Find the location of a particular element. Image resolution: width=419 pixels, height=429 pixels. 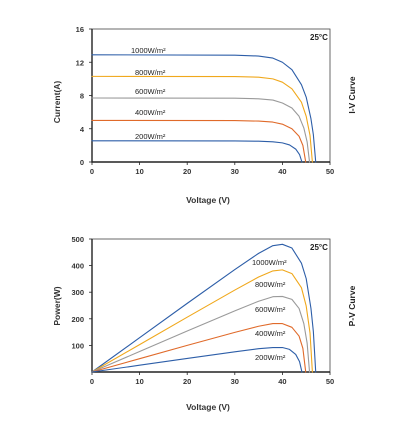

y-tick-label: 0 is located at coordinates (82, 162).